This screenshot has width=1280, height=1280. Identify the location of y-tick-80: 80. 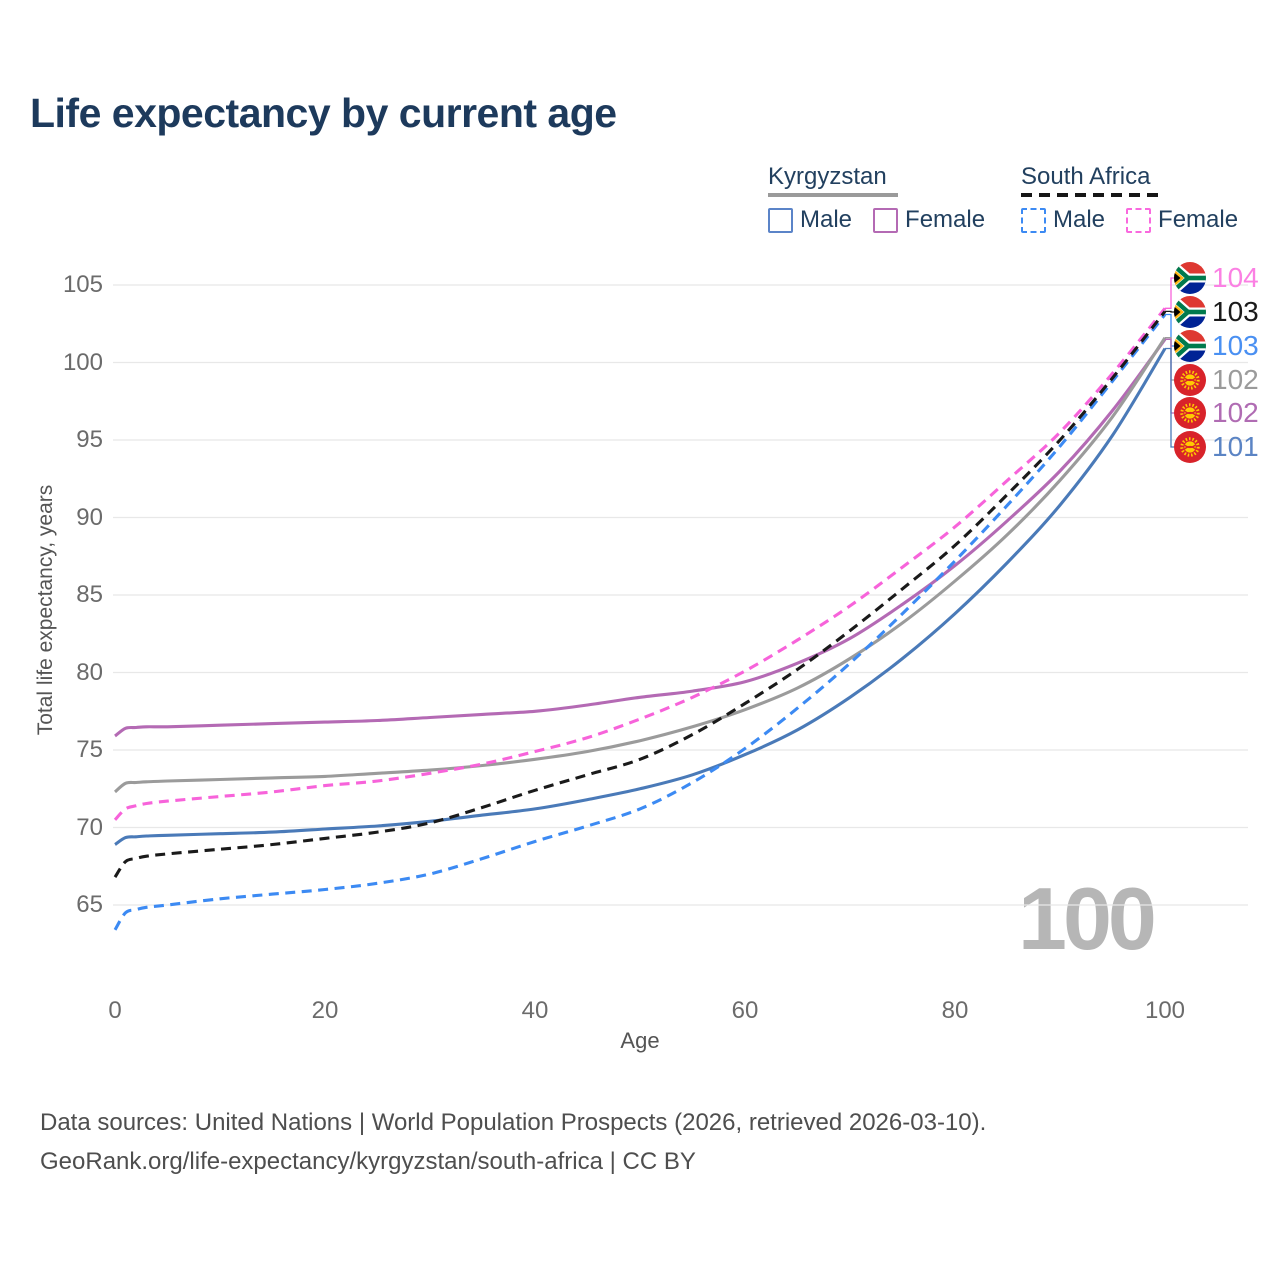
(89, 672).